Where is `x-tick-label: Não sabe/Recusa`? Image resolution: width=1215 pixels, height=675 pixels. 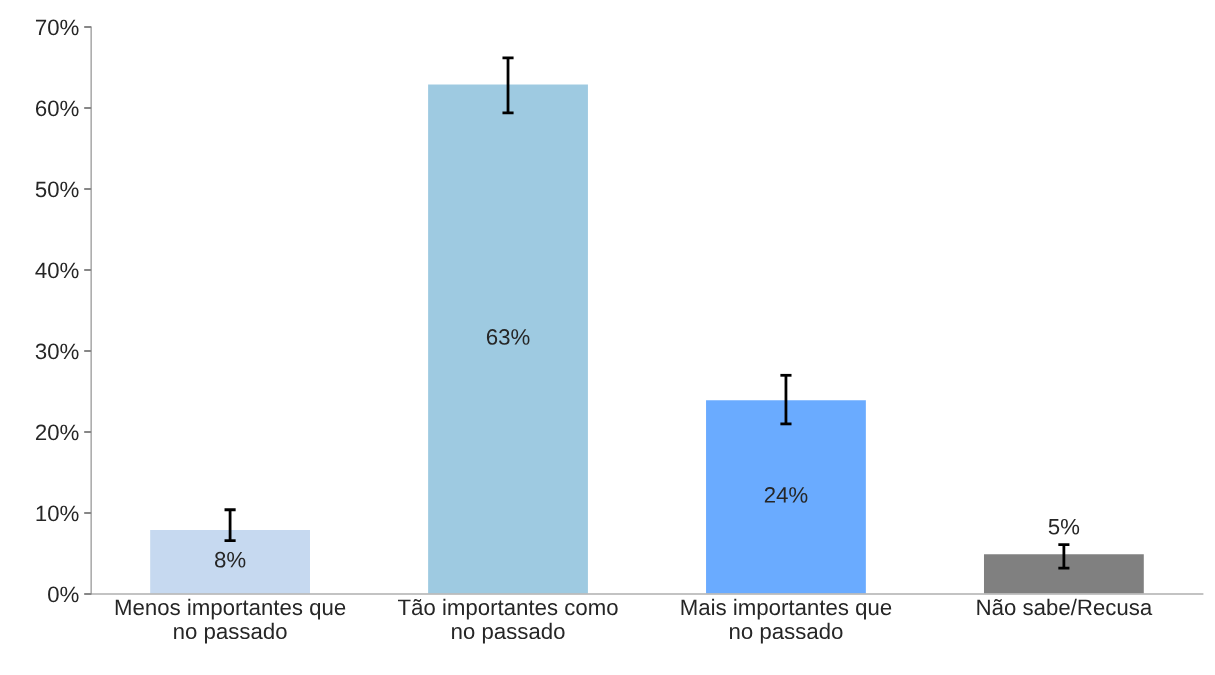 x-tick-label: Não sabe/Recusa is located at coordinates (1065, 607).